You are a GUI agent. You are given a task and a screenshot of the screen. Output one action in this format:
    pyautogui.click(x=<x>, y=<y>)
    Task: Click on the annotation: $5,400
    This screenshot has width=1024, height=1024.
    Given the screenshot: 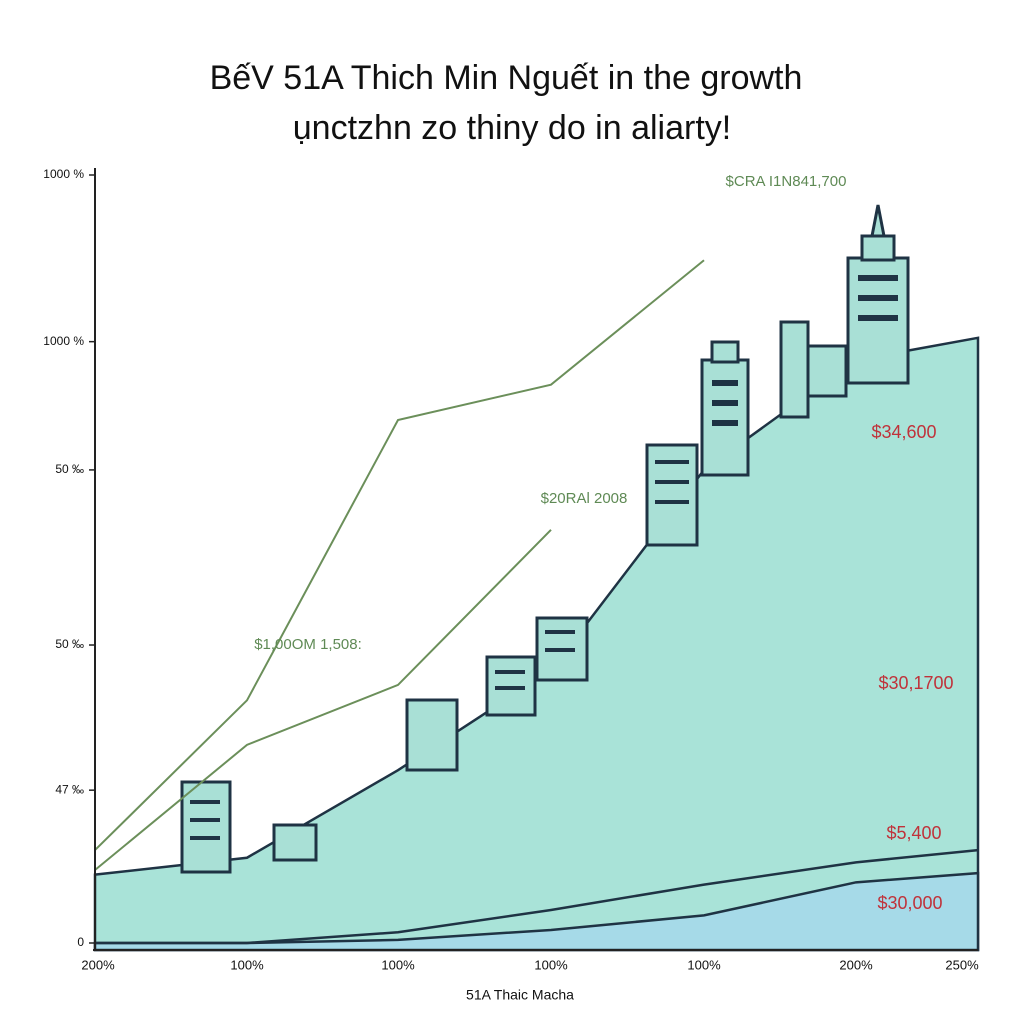 What is the action you would take?
    pyautogui.click(x=913, y=833)
    